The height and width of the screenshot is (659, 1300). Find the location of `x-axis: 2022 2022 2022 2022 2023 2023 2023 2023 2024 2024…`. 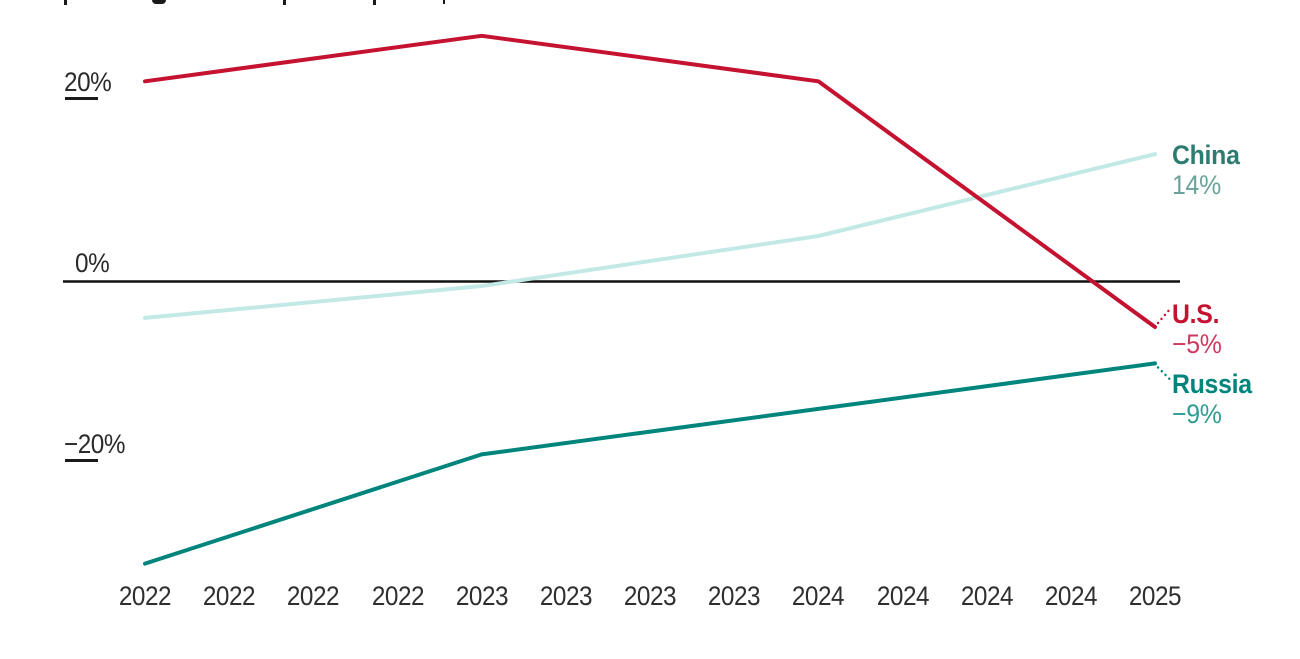

x-axis: 2022 2022 2022 2022 2023 2023 2023 2023 2024 2024… is located at coordinates (650, 599).